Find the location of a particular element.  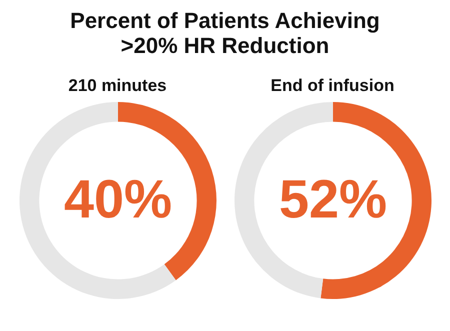

chart-title: End of infusion is located at coordinates (333, 86).